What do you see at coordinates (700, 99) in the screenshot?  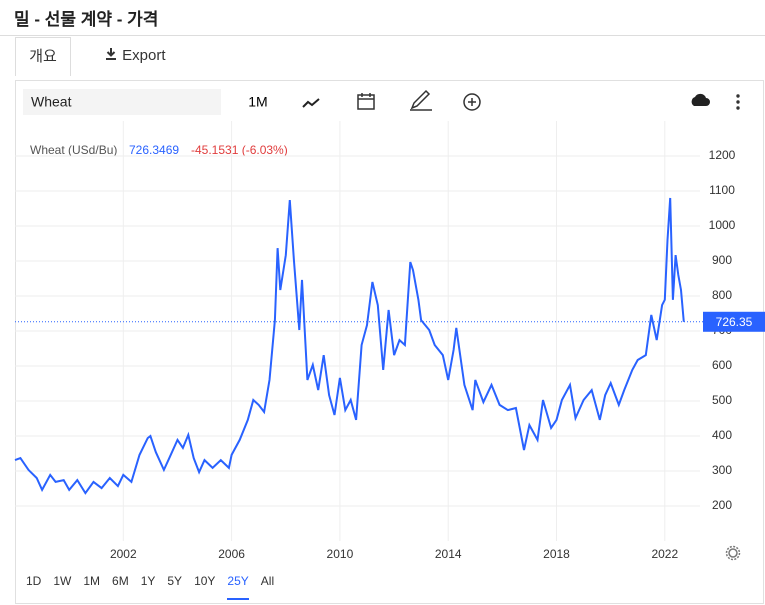 I see `download-cloud-icon` at bounding box center [700, 99].